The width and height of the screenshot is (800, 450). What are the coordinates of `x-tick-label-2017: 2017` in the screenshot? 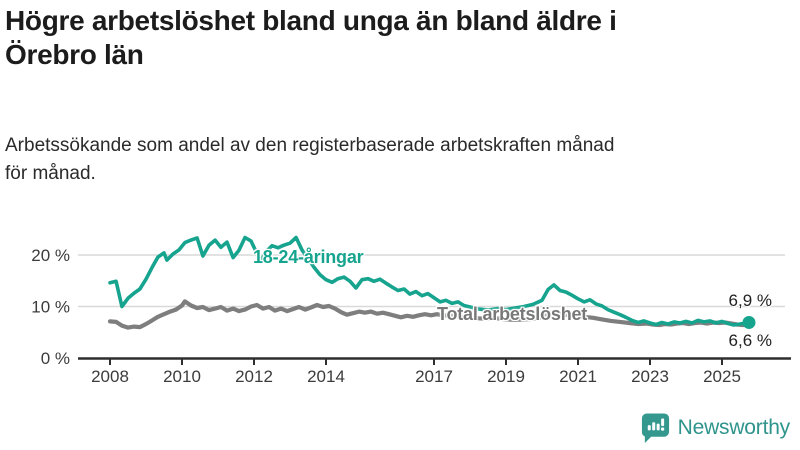 It's located at (434, 376).